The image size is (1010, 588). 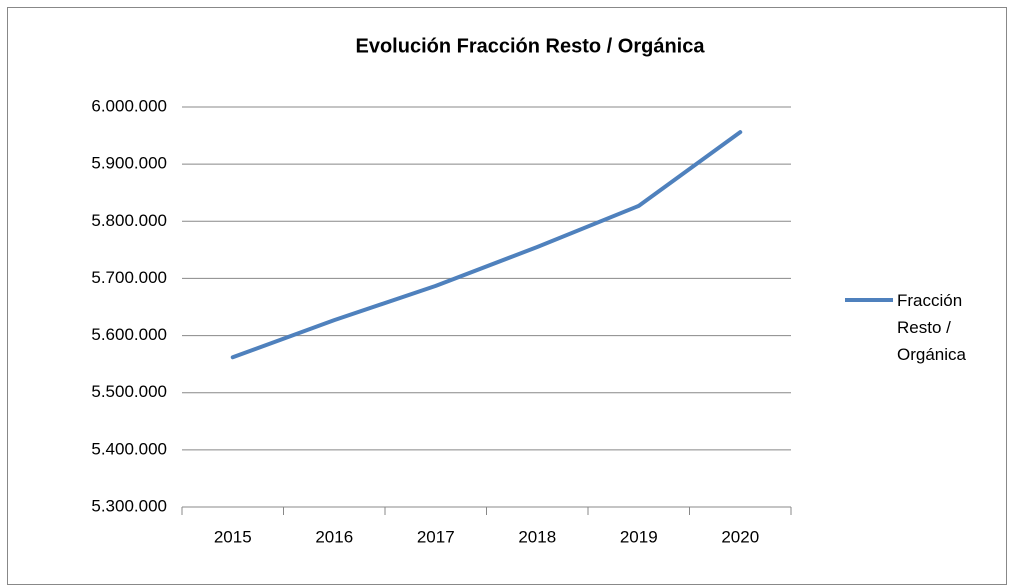 I want to click on y-tick-label: 5.400.000, so click(x=129, y=448).